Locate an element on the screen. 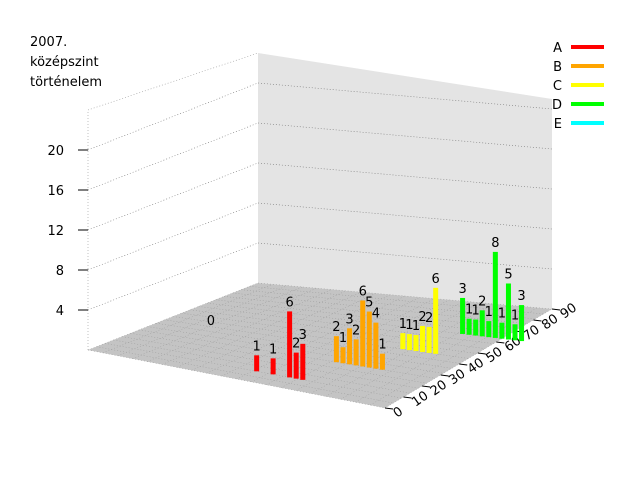  bar-label-D: 2 is located at coordinates (482, 301).